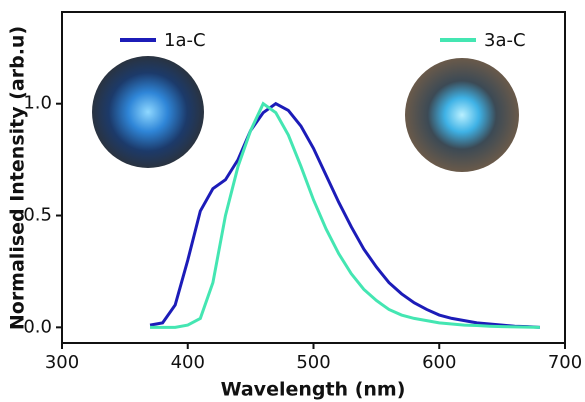 This screenshot has height=402, width=585. Describe the element at coordinates (18, 178) in the screenshot. I see `y-axis-label: Normalised Intensity (arb.u)` at that location.